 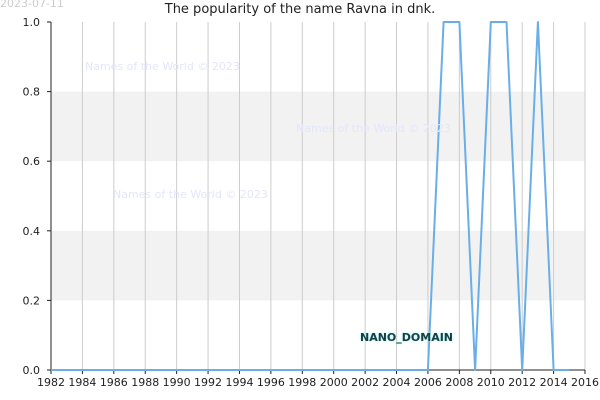 I want to click on x-tick-label: 2012, so click(x=522, y=382).